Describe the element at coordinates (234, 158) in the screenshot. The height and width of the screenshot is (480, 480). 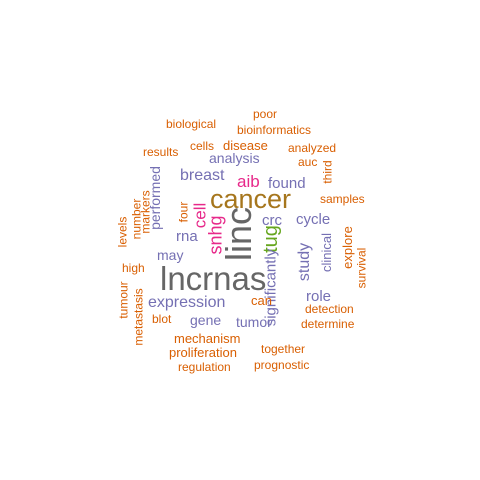
I see `word-analysis: analysis` at that location.